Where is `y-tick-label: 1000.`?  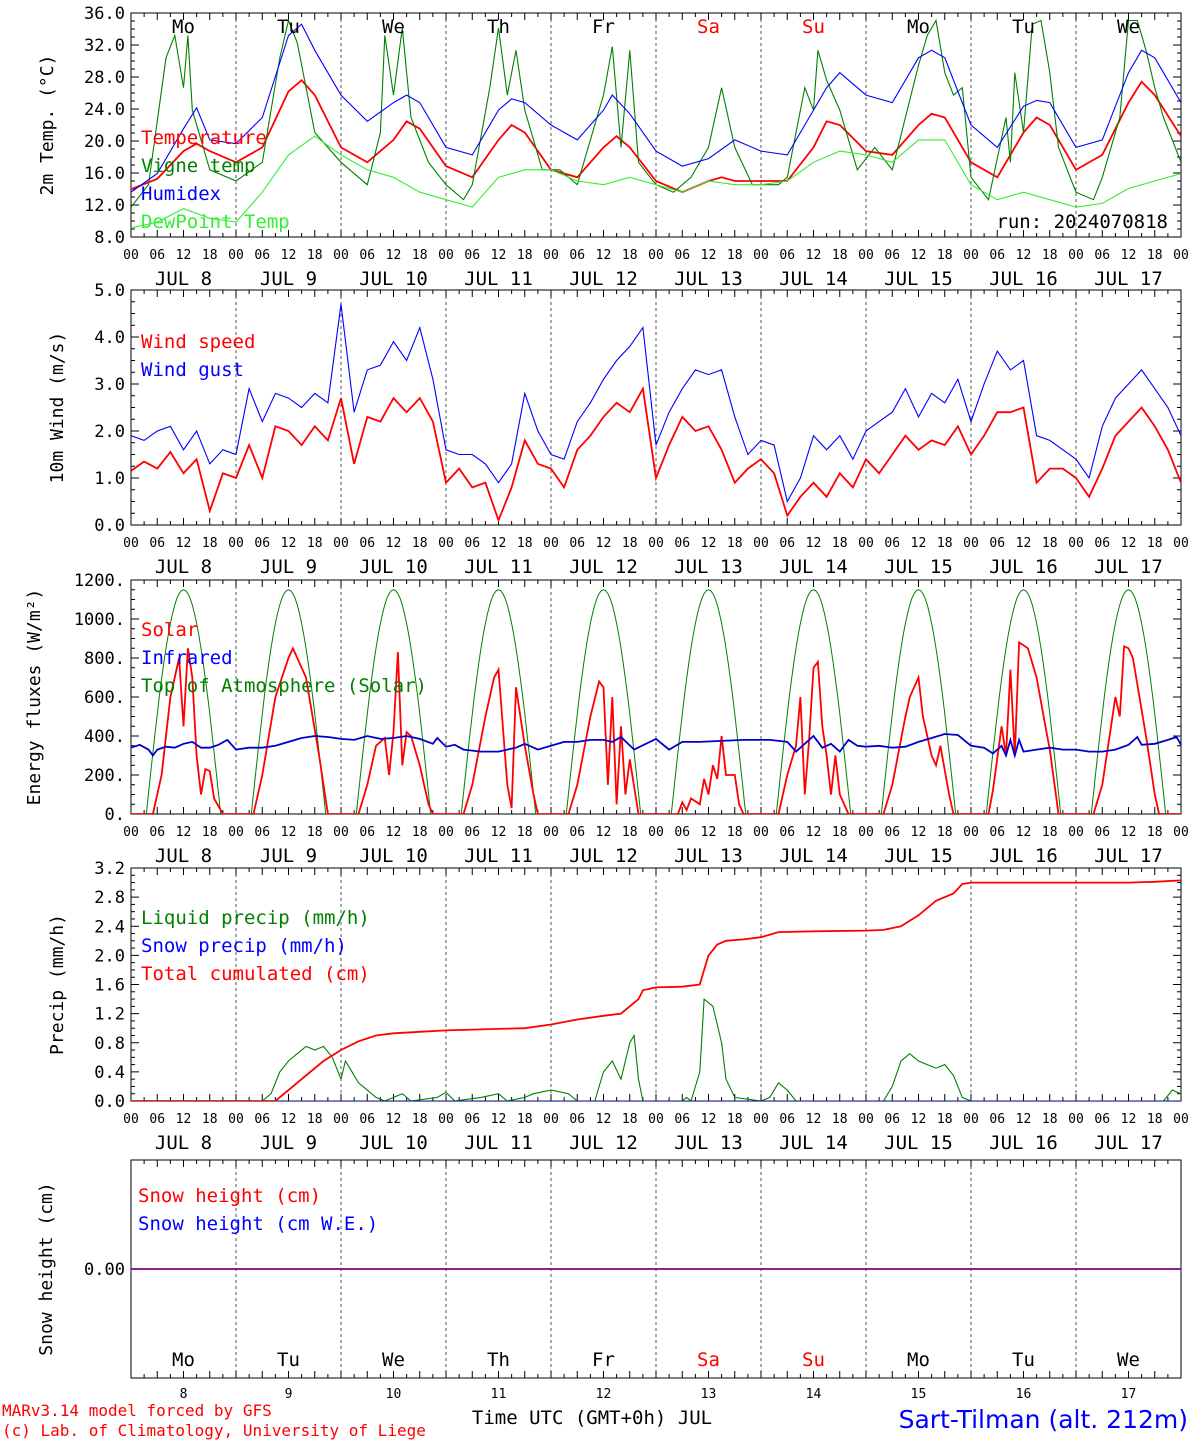 y-tick-label: 1000. is located at coordinates (99, 620).